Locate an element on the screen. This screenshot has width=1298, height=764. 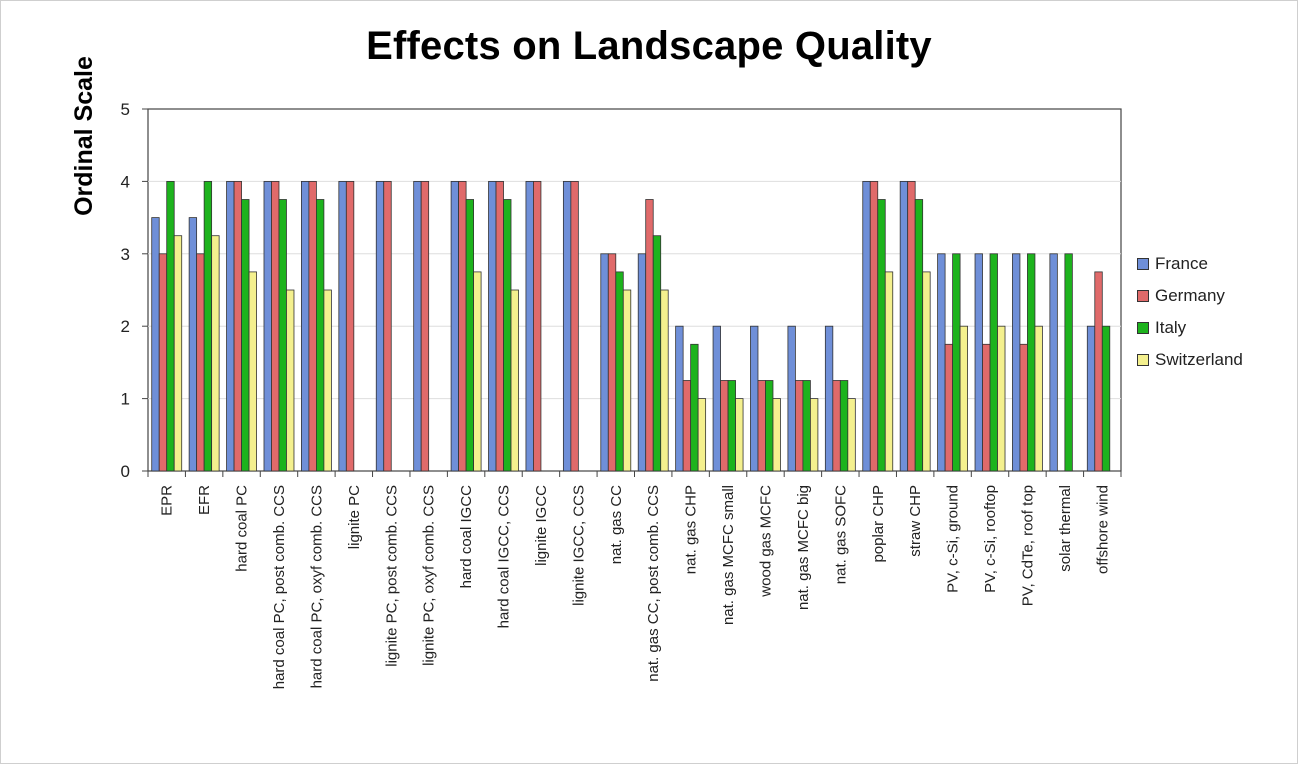
legend-label: France is located at coordinates (1181, 263).